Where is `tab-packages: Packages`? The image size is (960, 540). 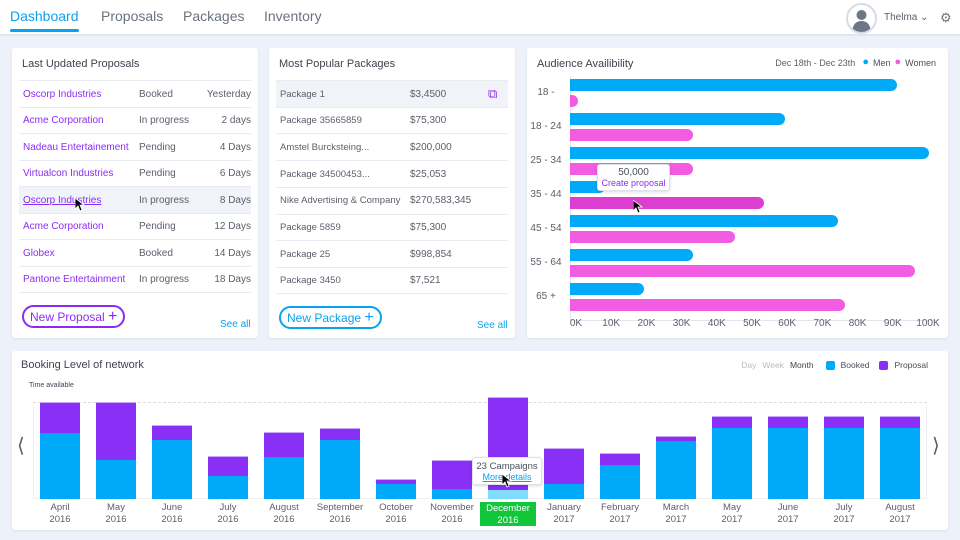
tab-packages: Packages is located at coordinates (214, 16).